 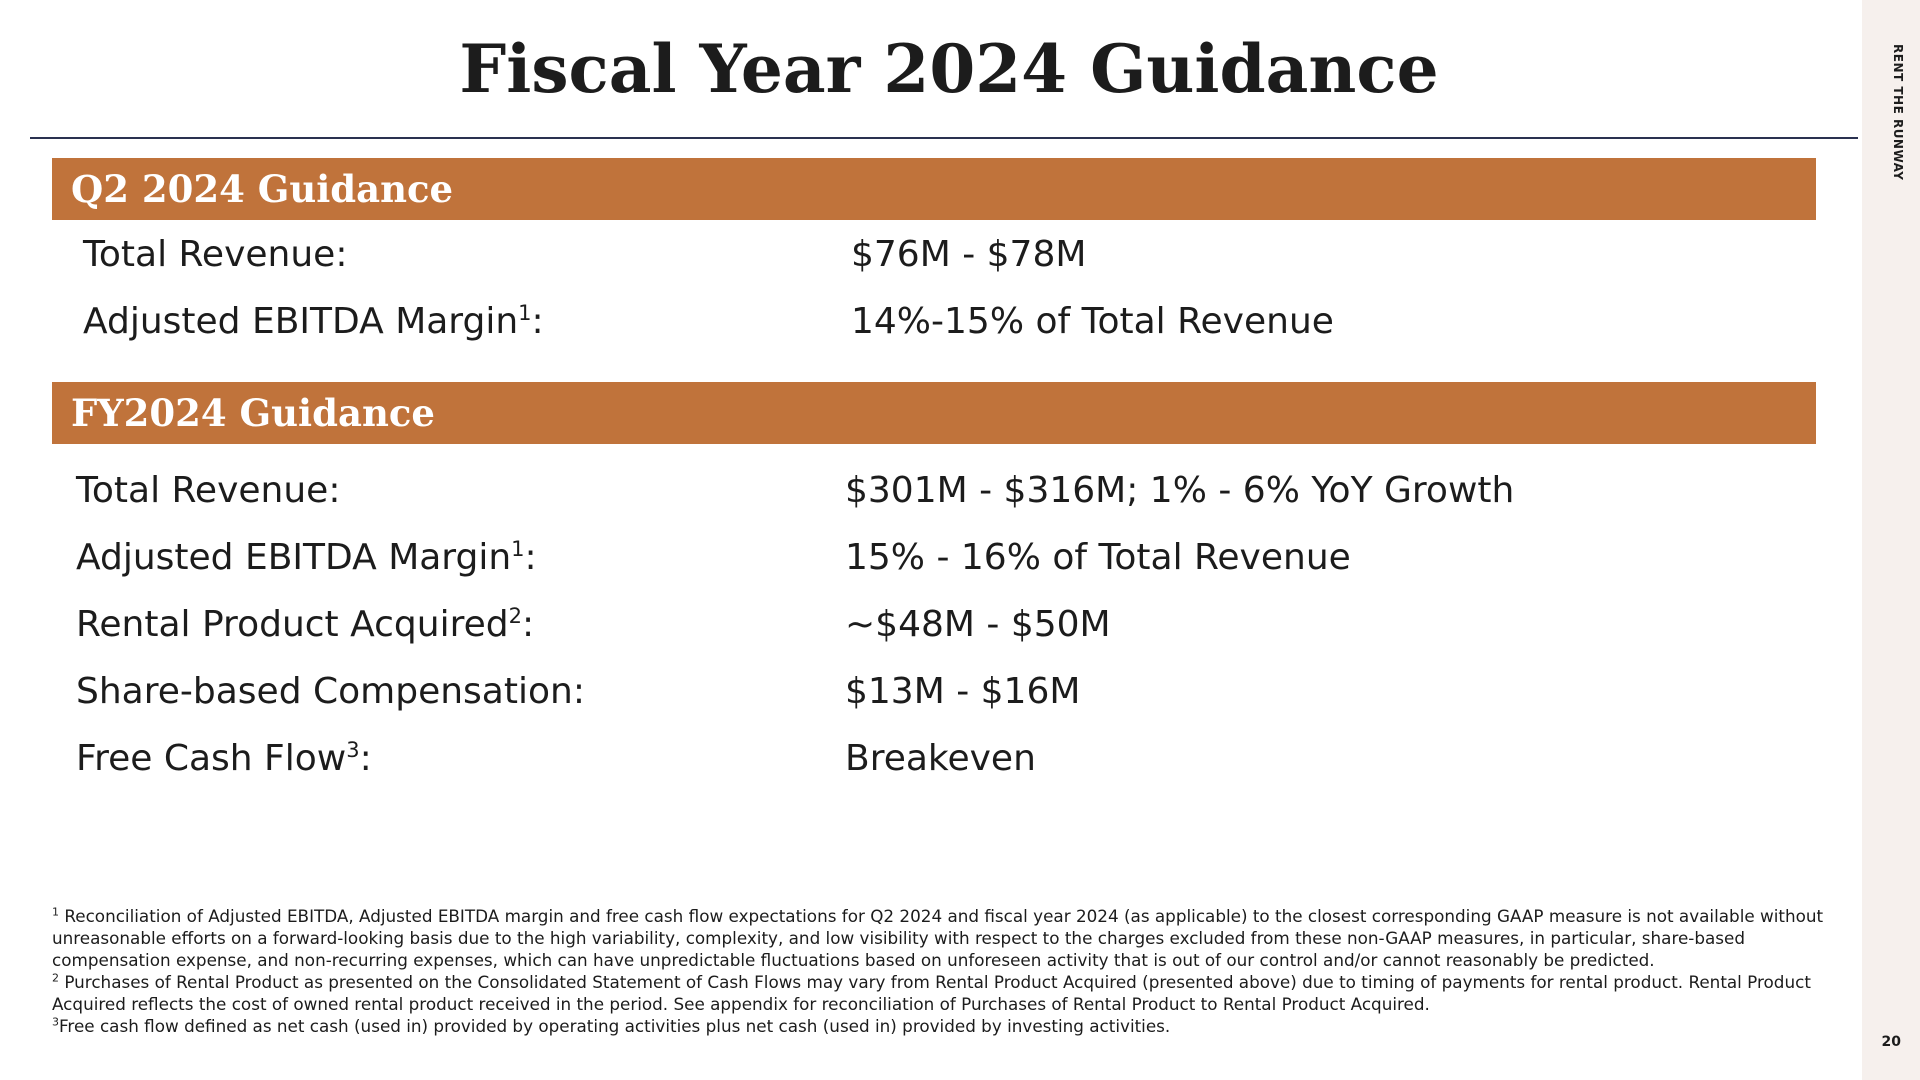 I want to click on fy-row-rental-product-acquired: Rental Product Acquired2: ~$48M - $50M, so click(x=930, y=625).